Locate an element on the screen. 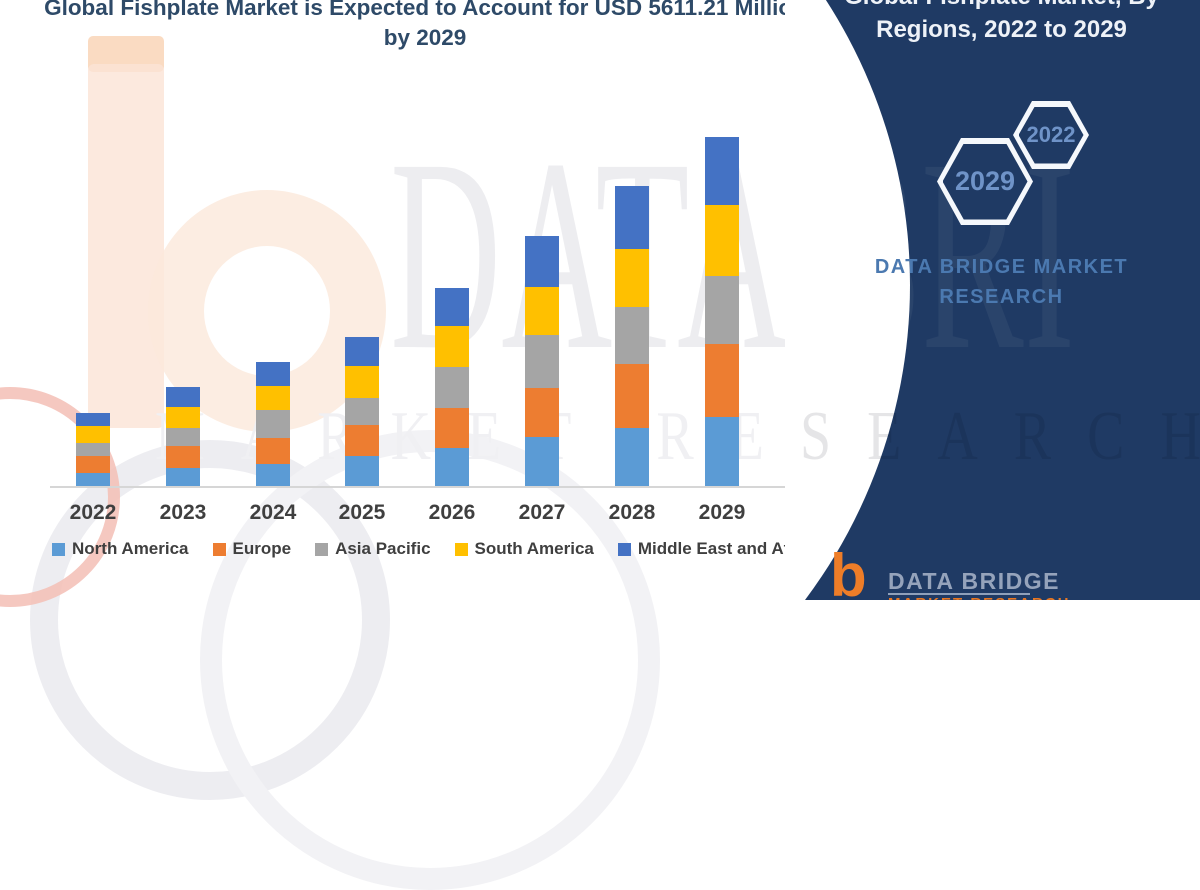  chart-title-line2: by 2029 is located at coordinates (425, 37).